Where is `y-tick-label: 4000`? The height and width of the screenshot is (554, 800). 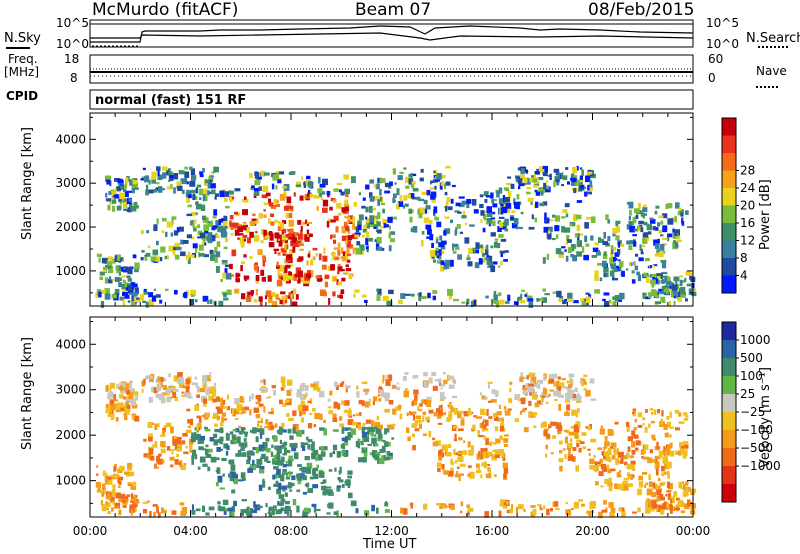 y-tick-label: 4000 is located at coordinates (70, 139).